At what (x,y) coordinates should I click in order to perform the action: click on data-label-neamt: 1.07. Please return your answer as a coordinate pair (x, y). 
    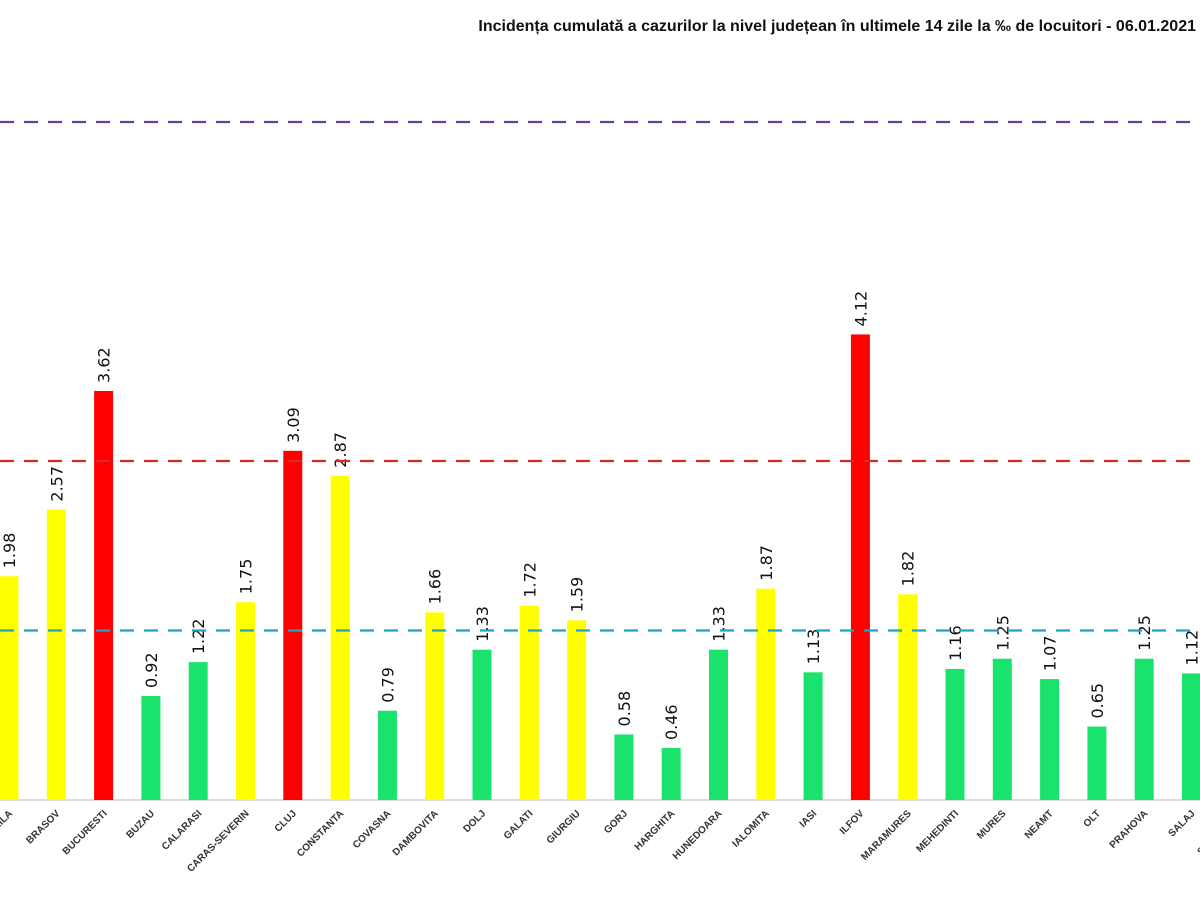
    Looking at the image, I should click on (1050, 653).